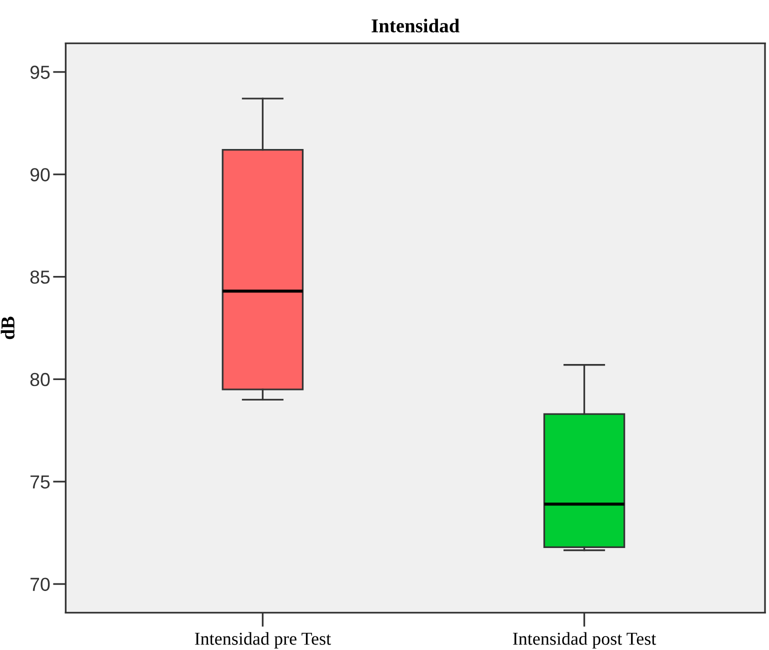  What do you see at coordinates (262, 640) in the screenshot?
I see `x-tick-label: Intensidad pre Test` at bounding box center [262, 640].